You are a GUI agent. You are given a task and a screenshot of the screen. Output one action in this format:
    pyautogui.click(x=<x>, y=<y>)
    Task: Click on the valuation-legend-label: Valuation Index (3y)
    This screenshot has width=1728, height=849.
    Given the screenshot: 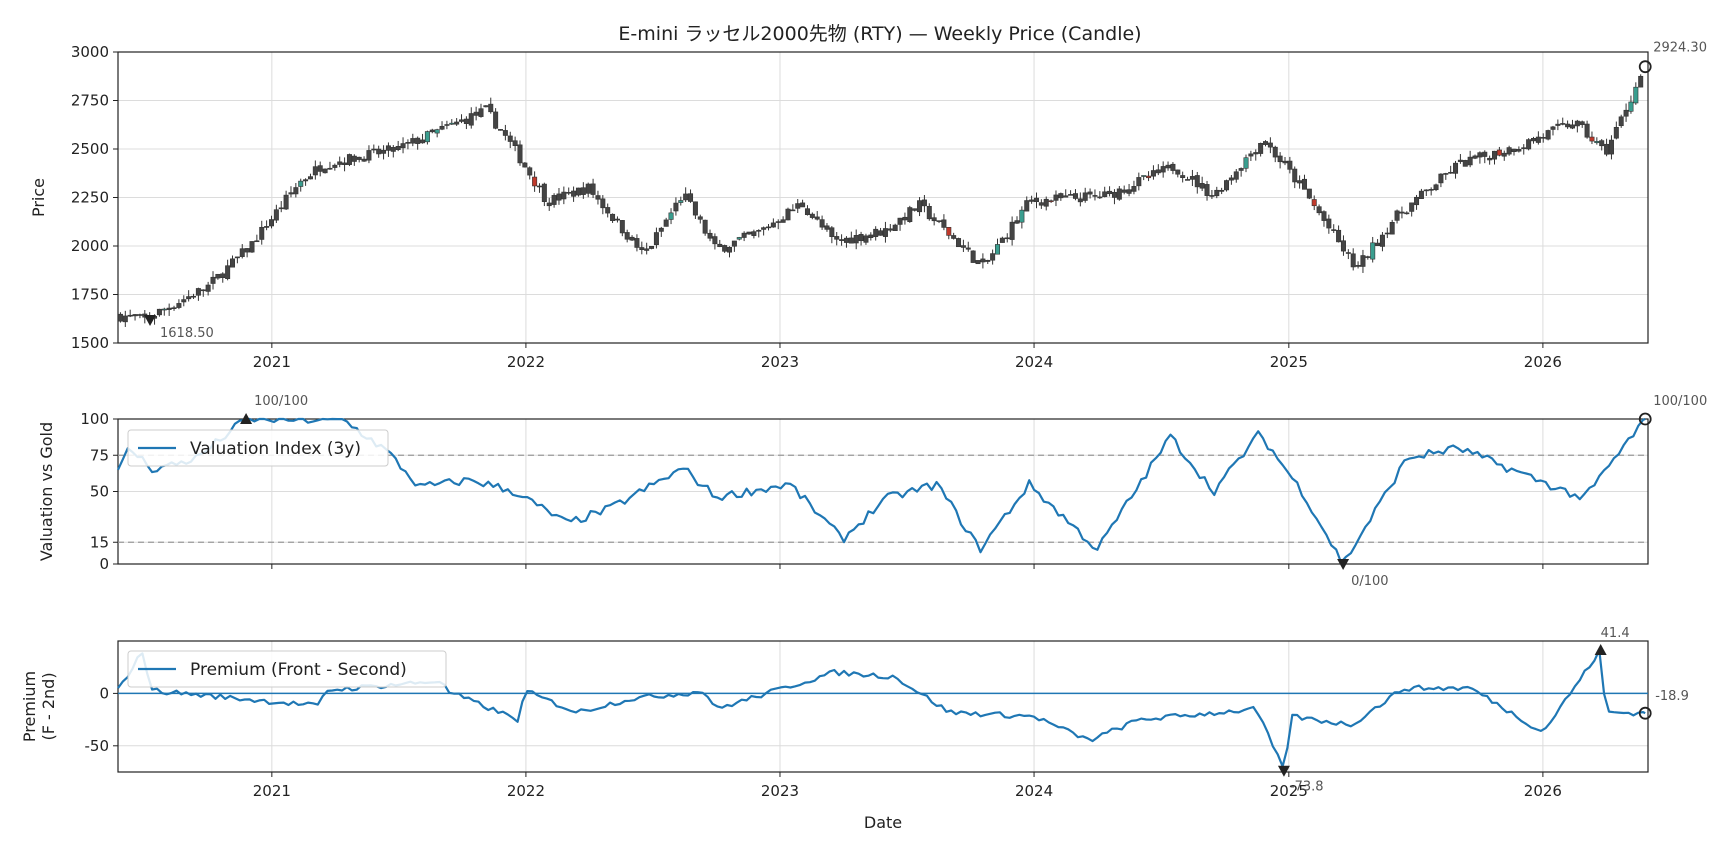 What is the action you would take?
    pyautogui.click(x=275, y=449)
    